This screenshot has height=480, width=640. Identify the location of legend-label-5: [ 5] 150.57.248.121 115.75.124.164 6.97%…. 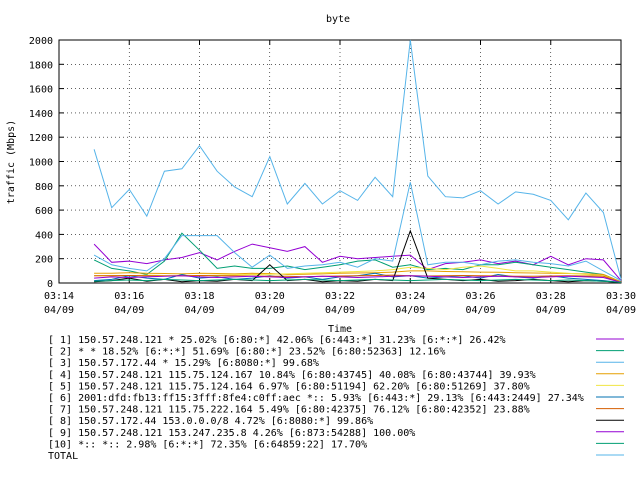
(289, 386).